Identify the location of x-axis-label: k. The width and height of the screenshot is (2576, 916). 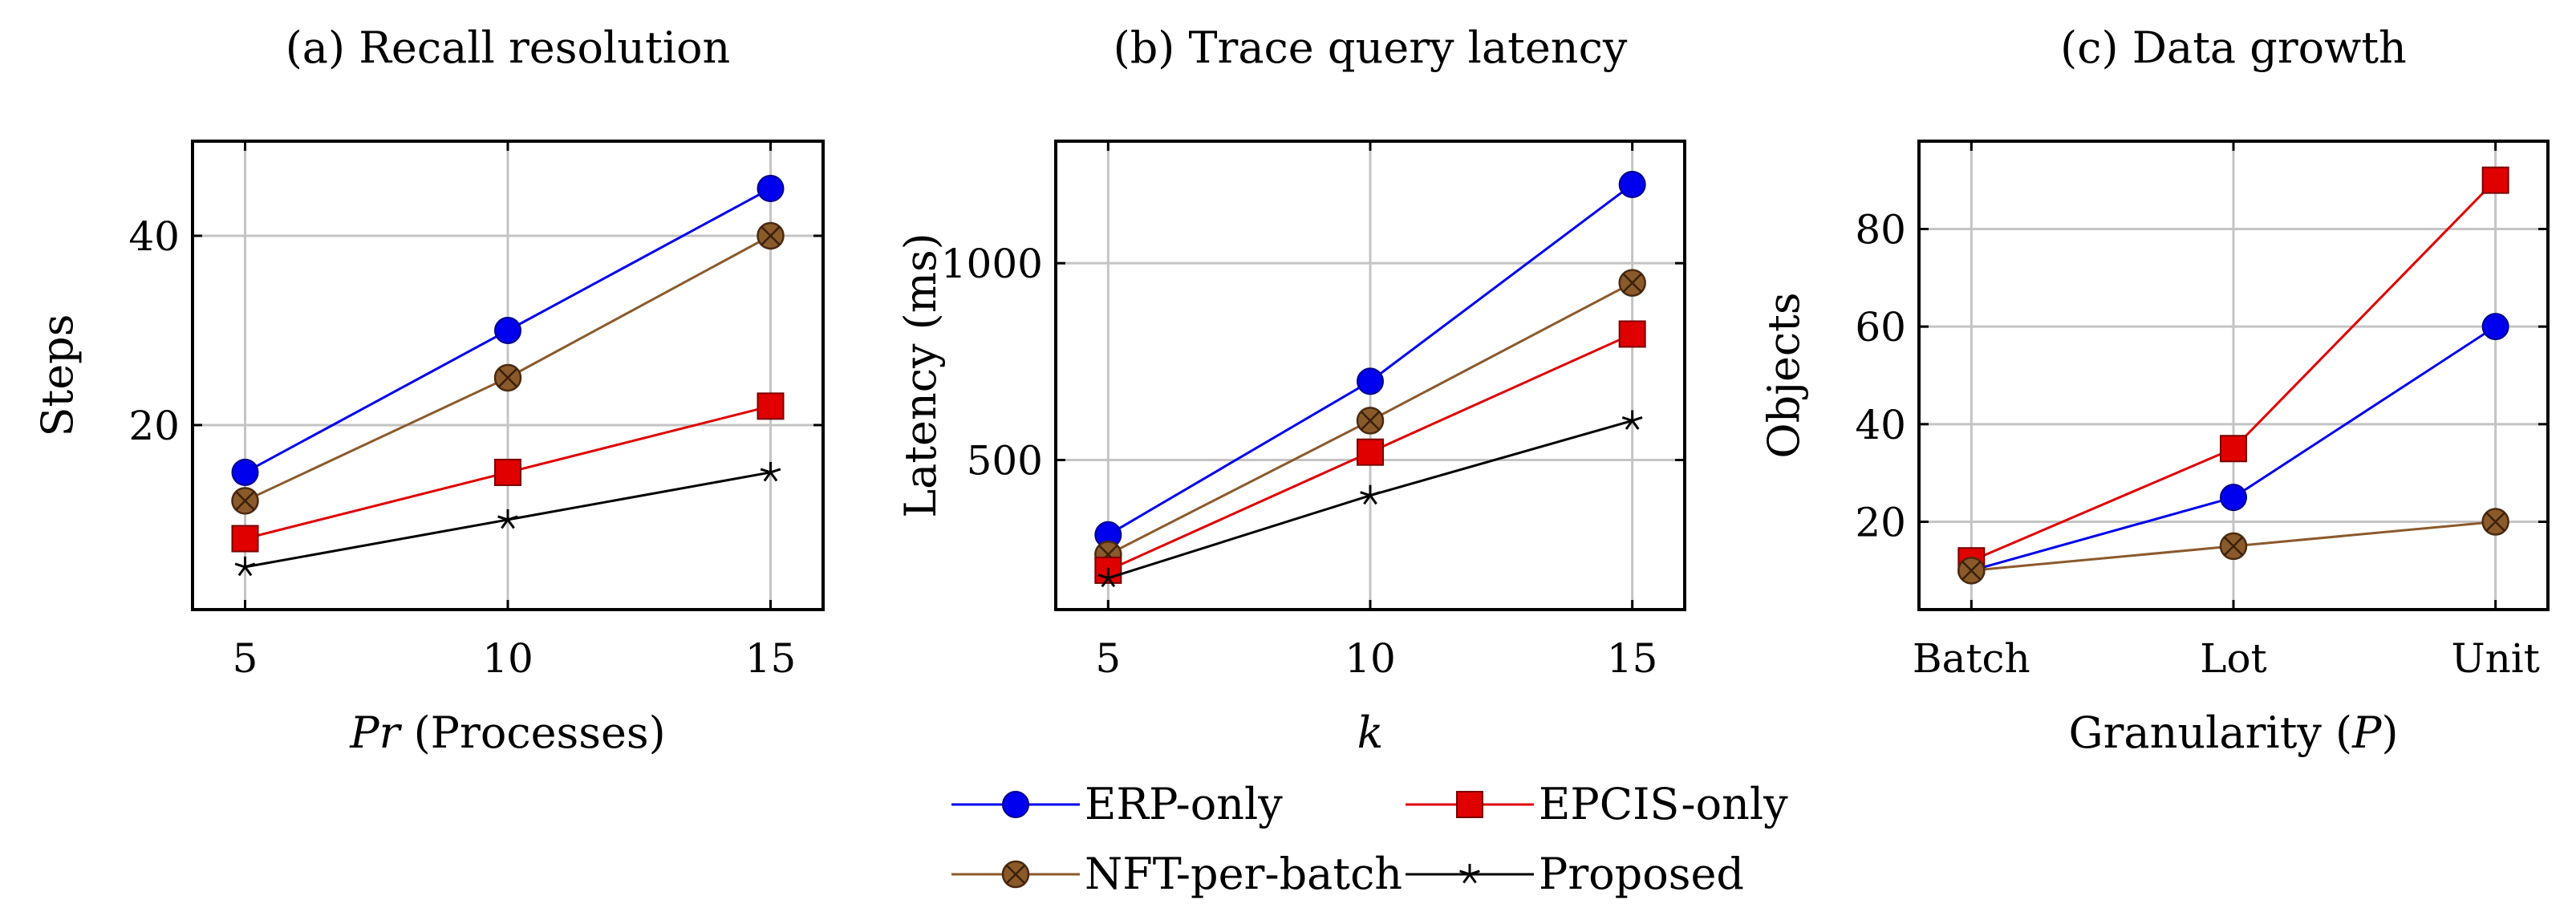
(1370, 732).